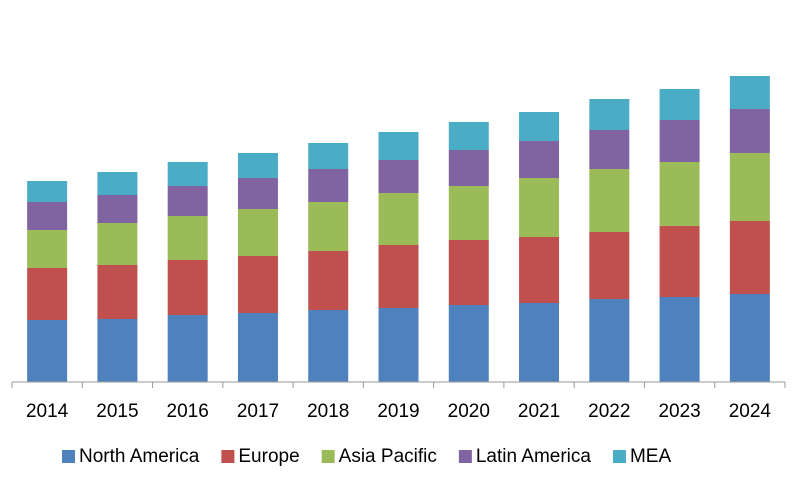 The image size is (800, 490). Describe the element at coordinates (139, 456) in the screenshot. I see `legend-label: North America` at that location.